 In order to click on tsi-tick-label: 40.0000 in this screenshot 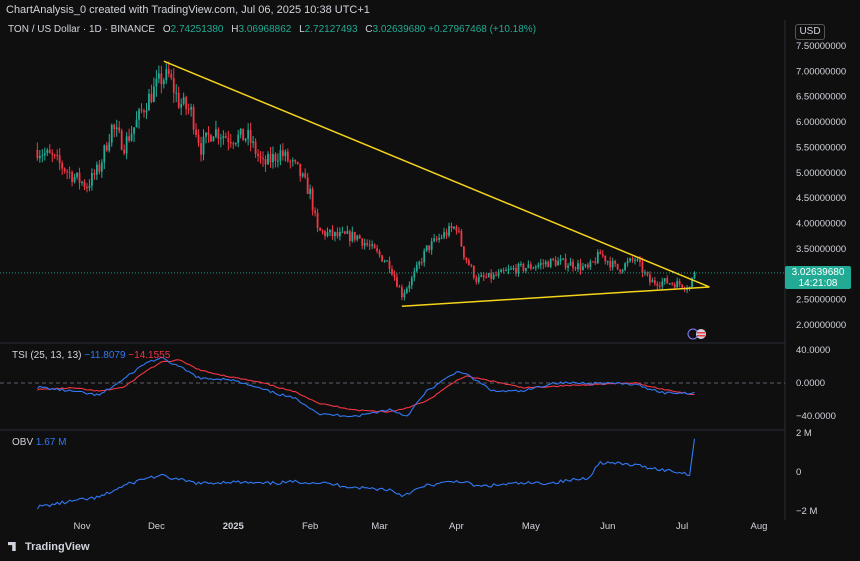, I will do `click(813, 350)`.